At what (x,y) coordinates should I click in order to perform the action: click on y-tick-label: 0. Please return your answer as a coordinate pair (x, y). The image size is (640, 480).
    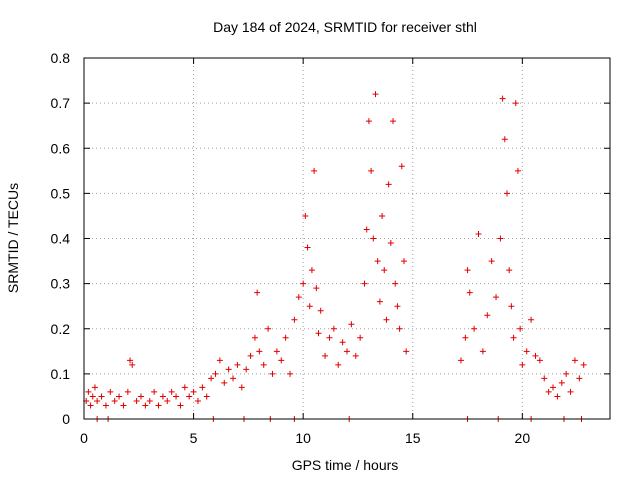
    Looking at the image, I should click on (66, 419).